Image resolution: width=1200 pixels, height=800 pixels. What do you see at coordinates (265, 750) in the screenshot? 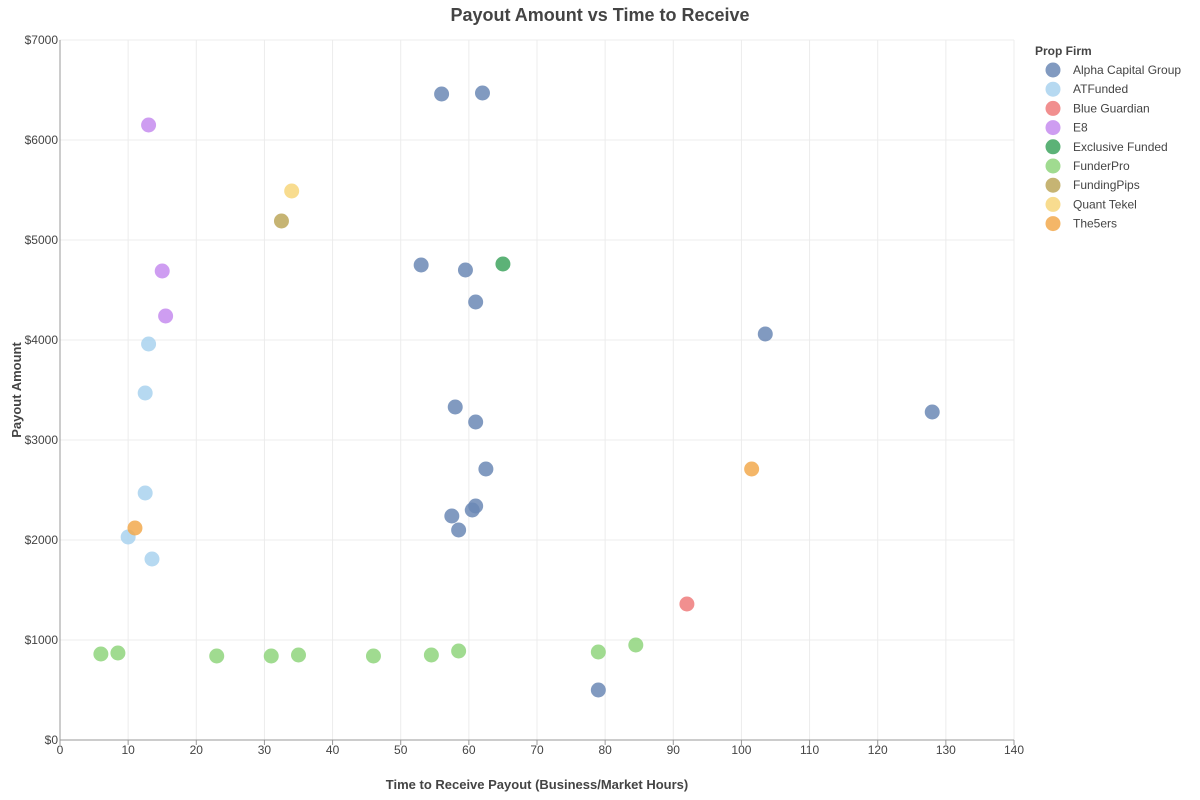
I see `x-tick-label: 30` at bounding box center [265, 750].